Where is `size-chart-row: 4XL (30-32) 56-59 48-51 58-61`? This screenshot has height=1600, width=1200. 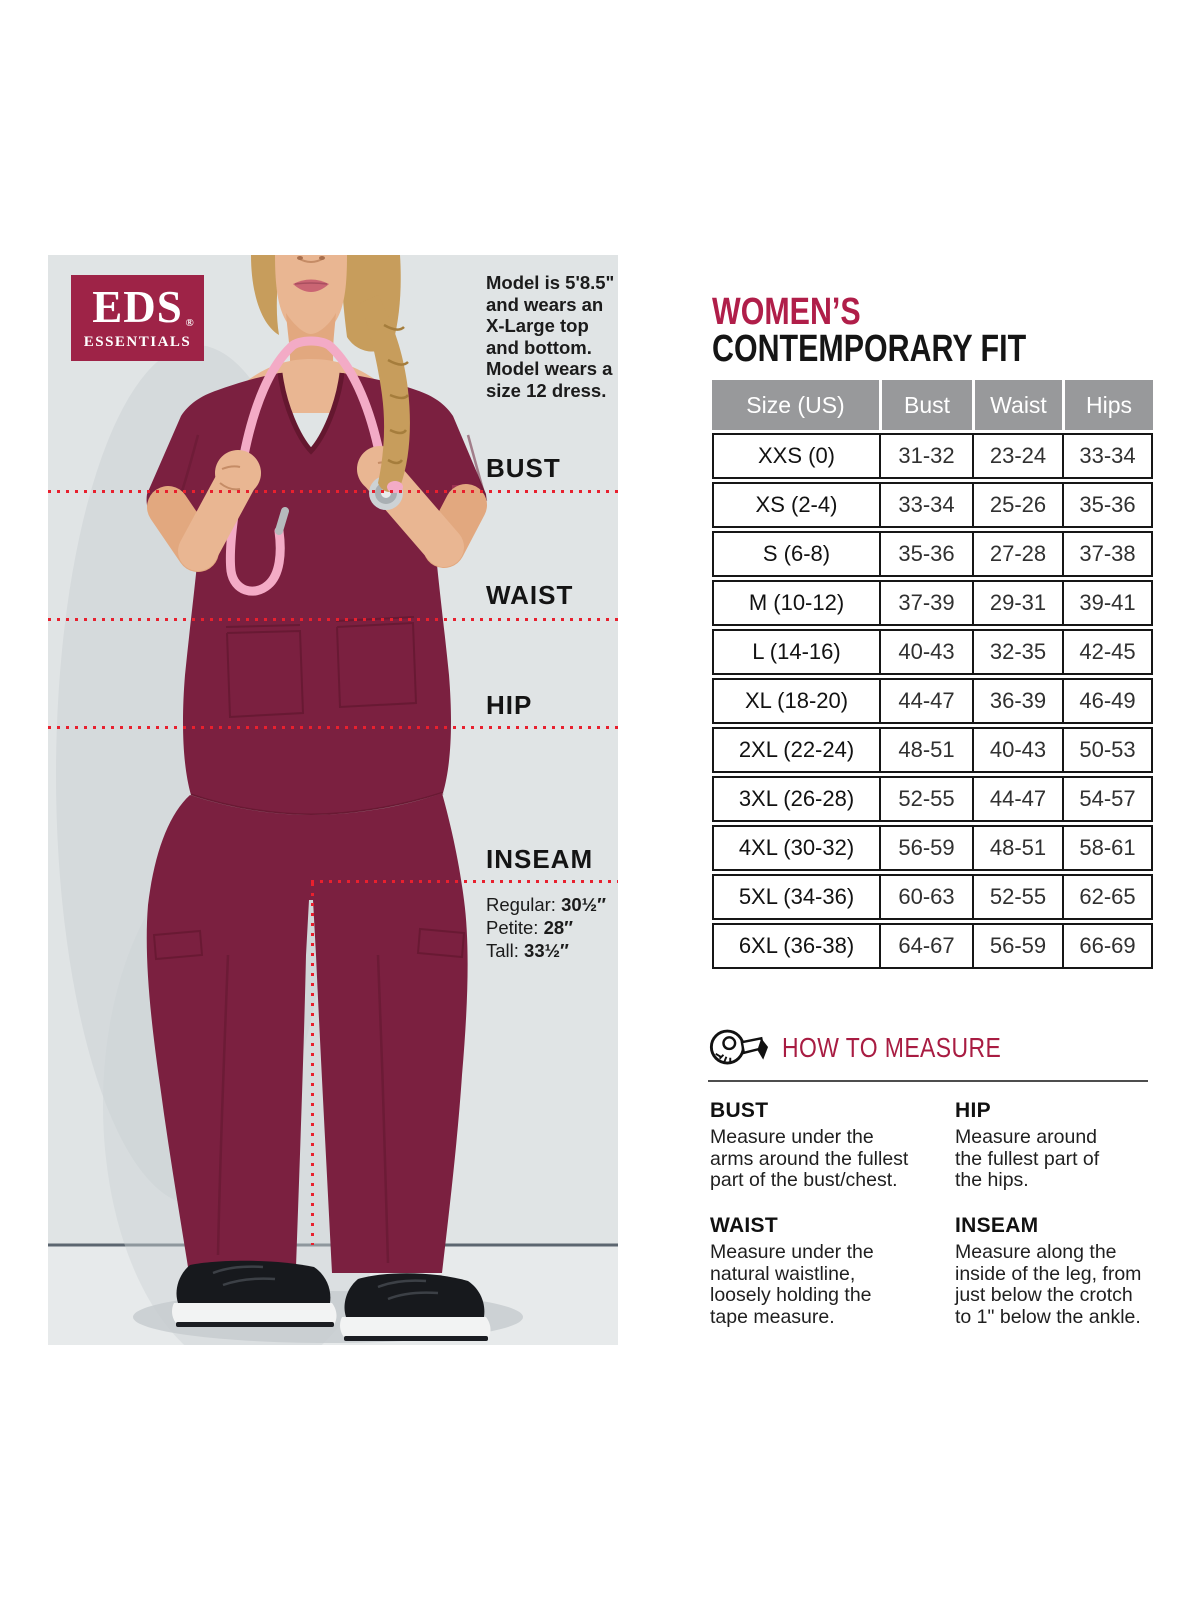
size-chart-row: 4XL (30-32) 56-59 48-51 58-61 is located at coordinates (932, 848).